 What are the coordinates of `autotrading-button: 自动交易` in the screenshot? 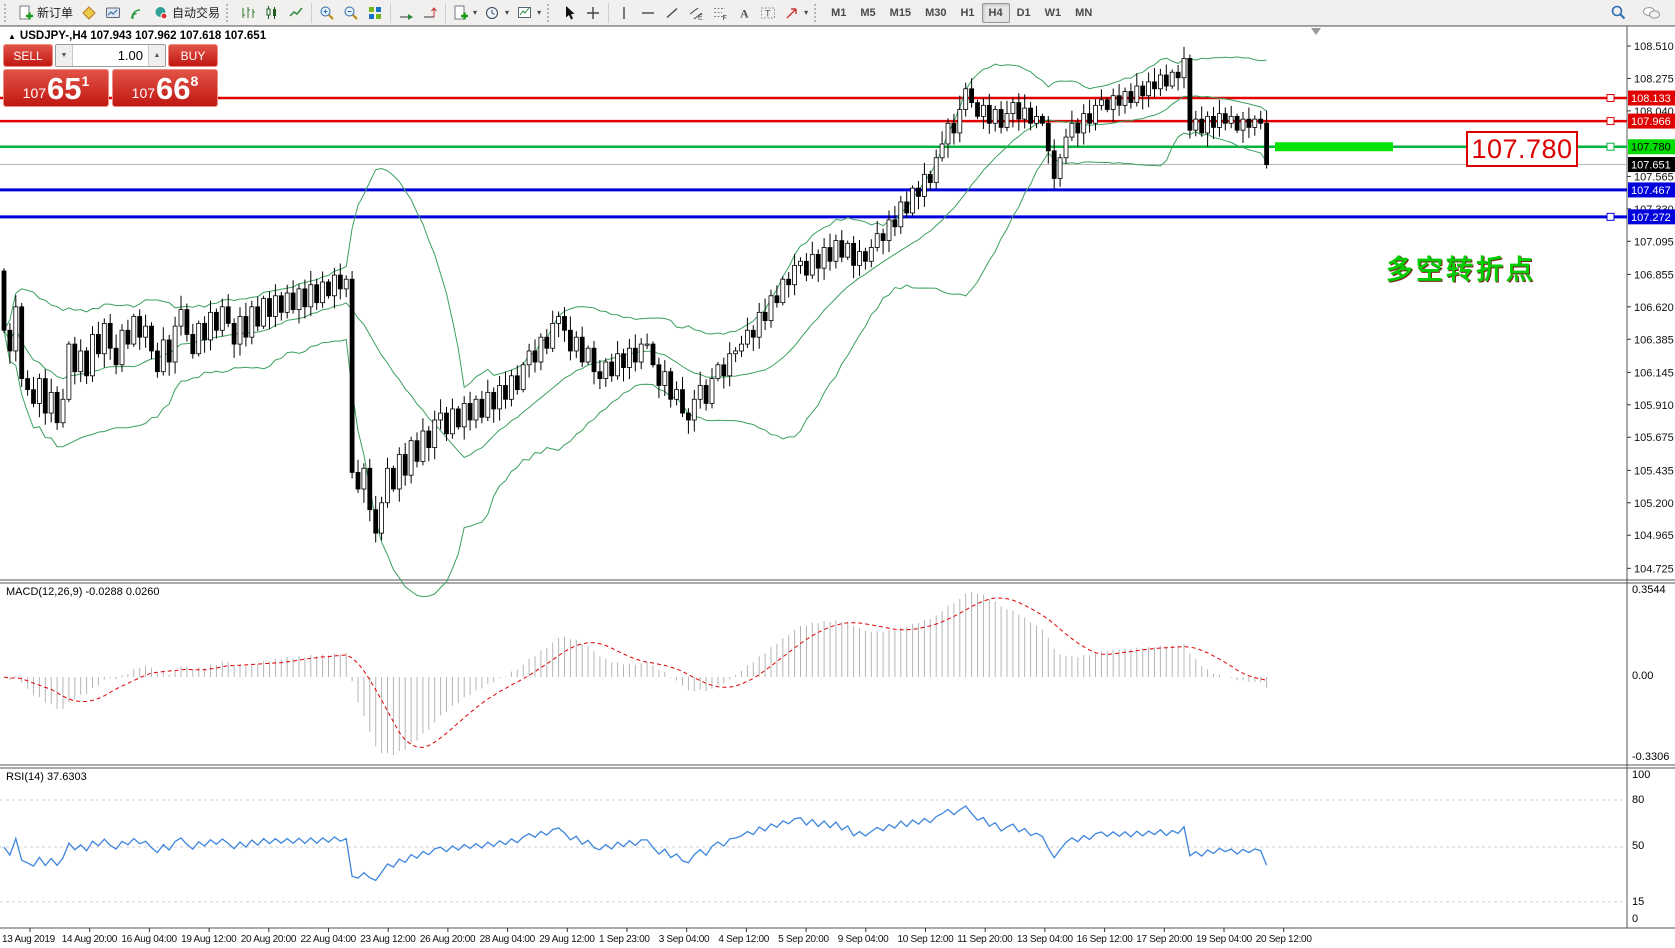 It's located at (186, 13).